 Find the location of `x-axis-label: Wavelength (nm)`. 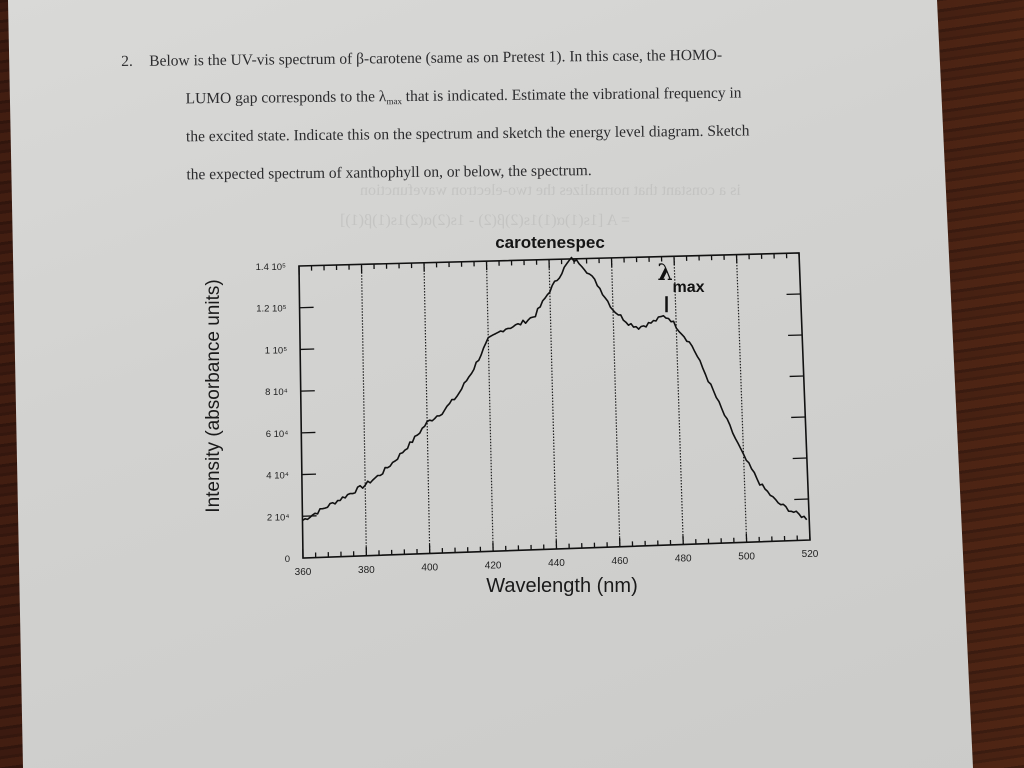

x-axis-label: Wavelength (nm) is located at coordinates (562, 586).